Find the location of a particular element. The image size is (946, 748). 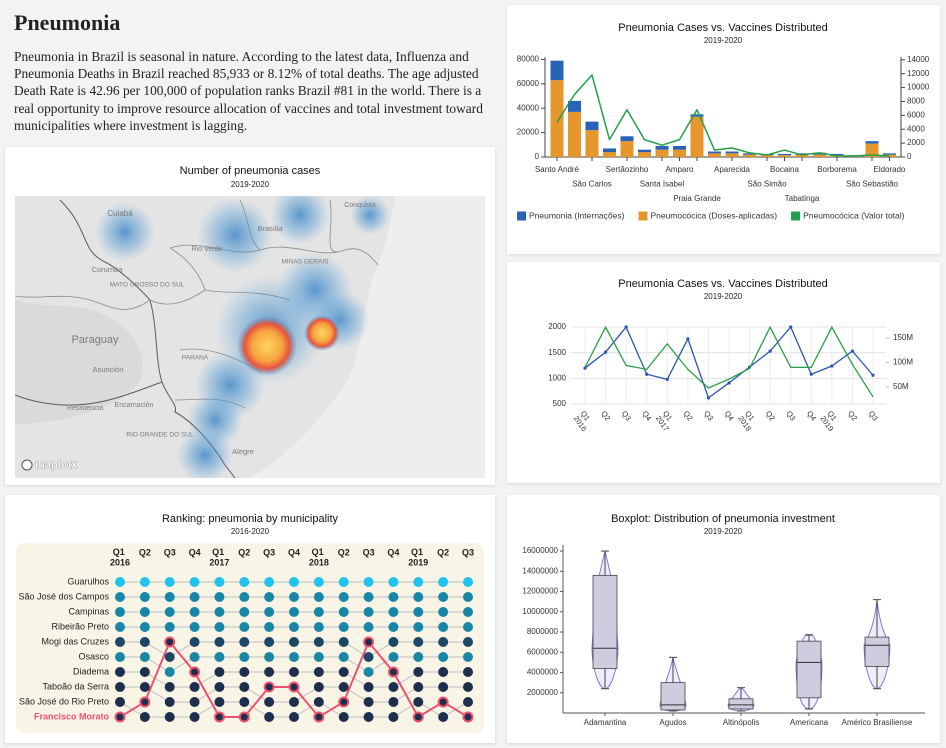

y2-tick-label: 150M is located at coordinates (903, 337).